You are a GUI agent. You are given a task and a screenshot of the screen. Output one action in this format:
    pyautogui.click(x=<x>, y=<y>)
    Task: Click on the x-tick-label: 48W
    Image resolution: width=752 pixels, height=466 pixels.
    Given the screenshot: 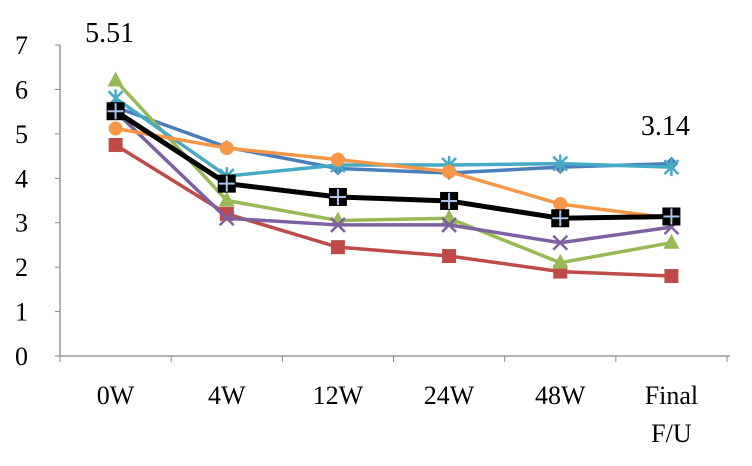 What is the action you would take?
    pyautogui.click(x=560, y=395)
    